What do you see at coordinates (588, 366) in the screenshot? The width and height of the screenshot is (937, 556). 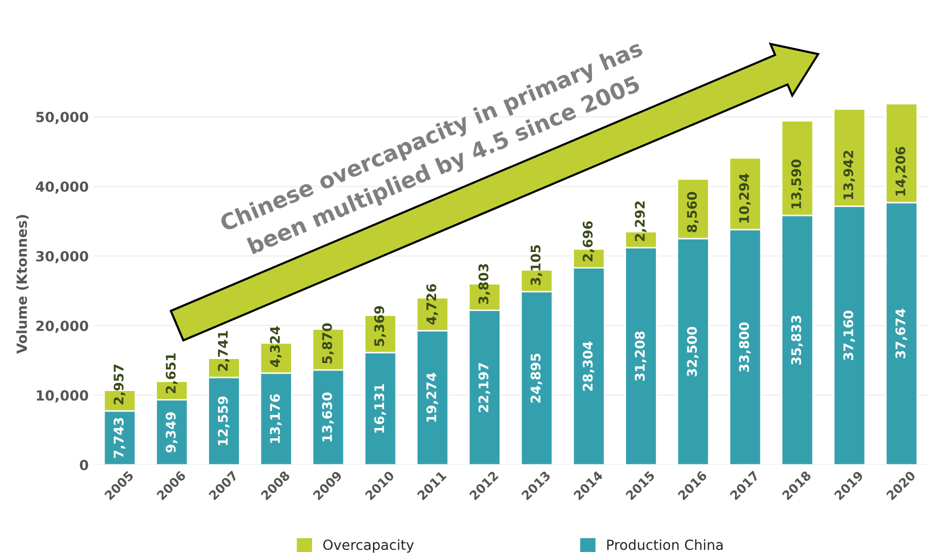 I see `data-label: 28,304` at bounding box center [588, 366].